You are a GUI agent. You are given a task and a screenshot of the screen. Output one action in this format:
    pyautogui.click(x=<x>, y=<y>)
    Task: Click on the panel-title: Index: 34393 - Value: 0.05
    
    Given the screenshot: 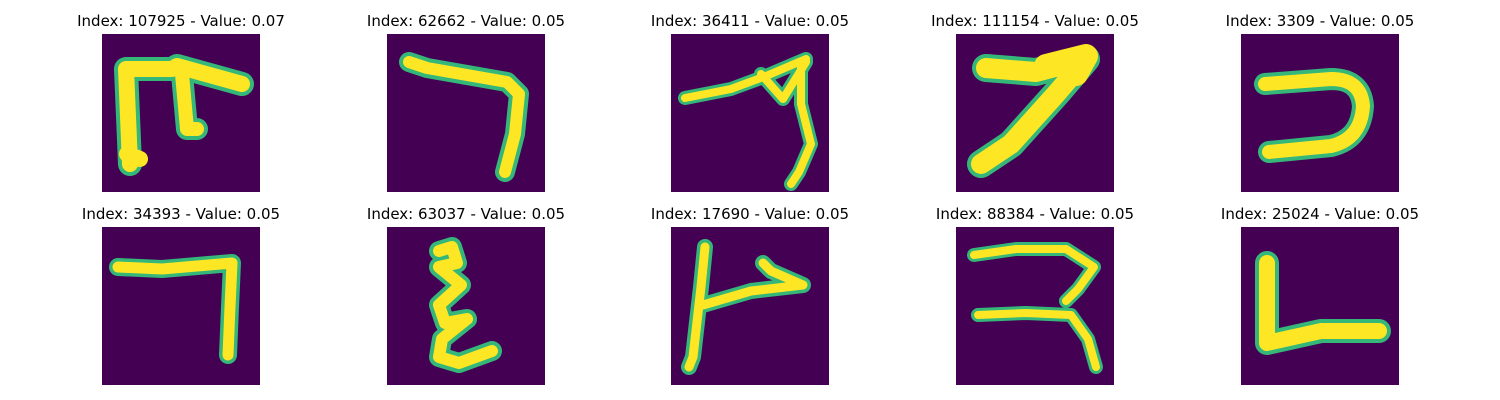 What is the action you would take?
    pyautogui.click(x=181, y=214)
    